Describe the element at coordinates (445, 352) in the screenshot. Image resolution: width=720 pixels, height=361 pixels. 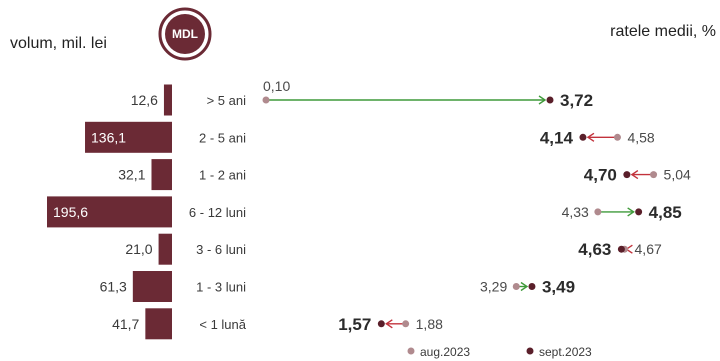
I see `legend-aug-label: aug.2023` at that location.